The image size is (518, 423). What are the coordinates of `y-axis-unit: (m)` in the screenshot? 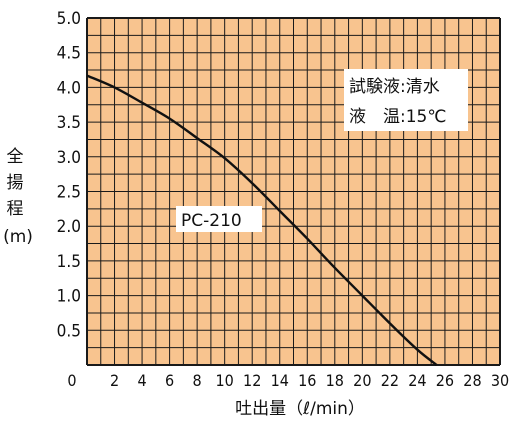 It's located at (18, 237).